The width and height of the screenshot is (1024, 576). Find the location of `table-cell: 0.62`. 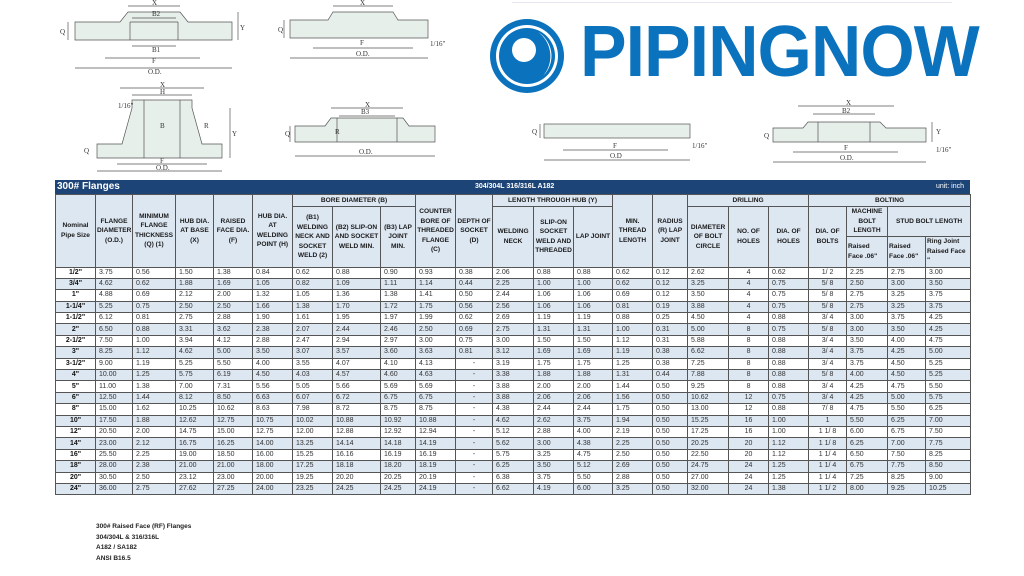

table-cell: 0.62 is located at coordinates (312, 272).